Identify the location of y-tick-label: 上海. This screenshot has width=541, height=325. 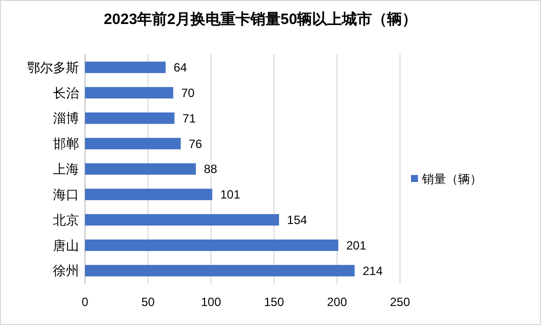
(66, 169).